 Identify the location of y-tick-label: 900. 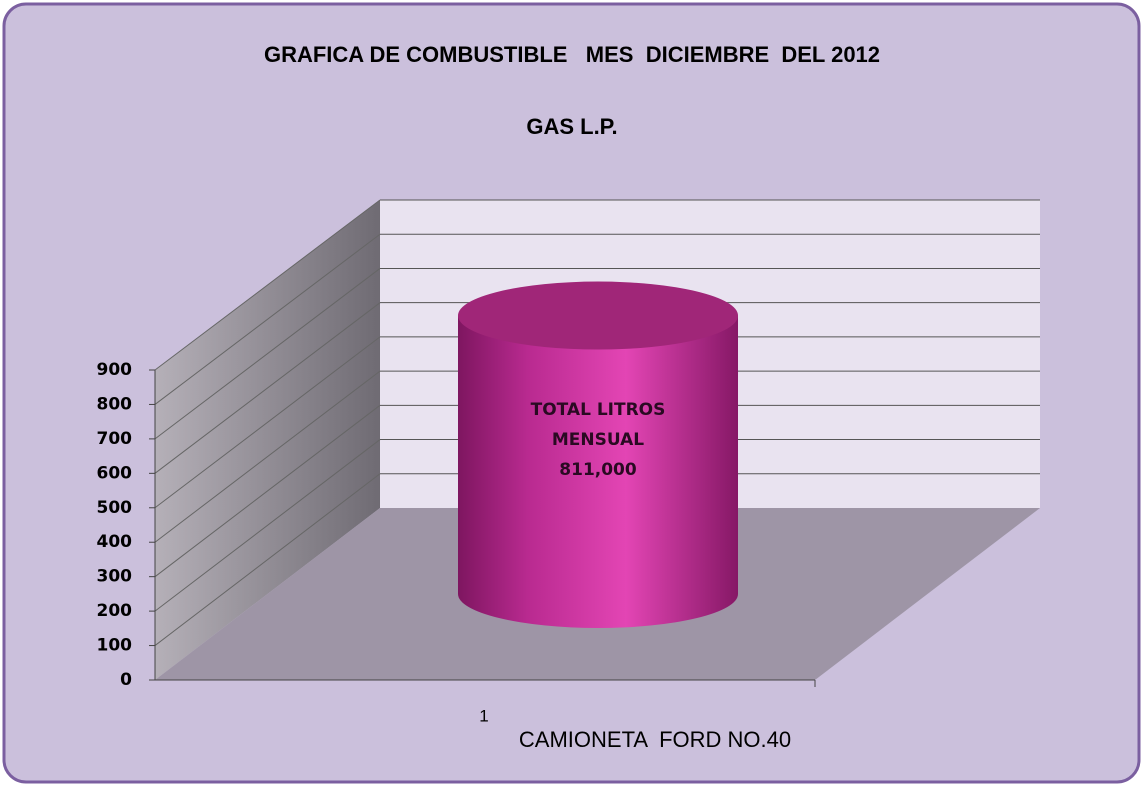
(115, 370).